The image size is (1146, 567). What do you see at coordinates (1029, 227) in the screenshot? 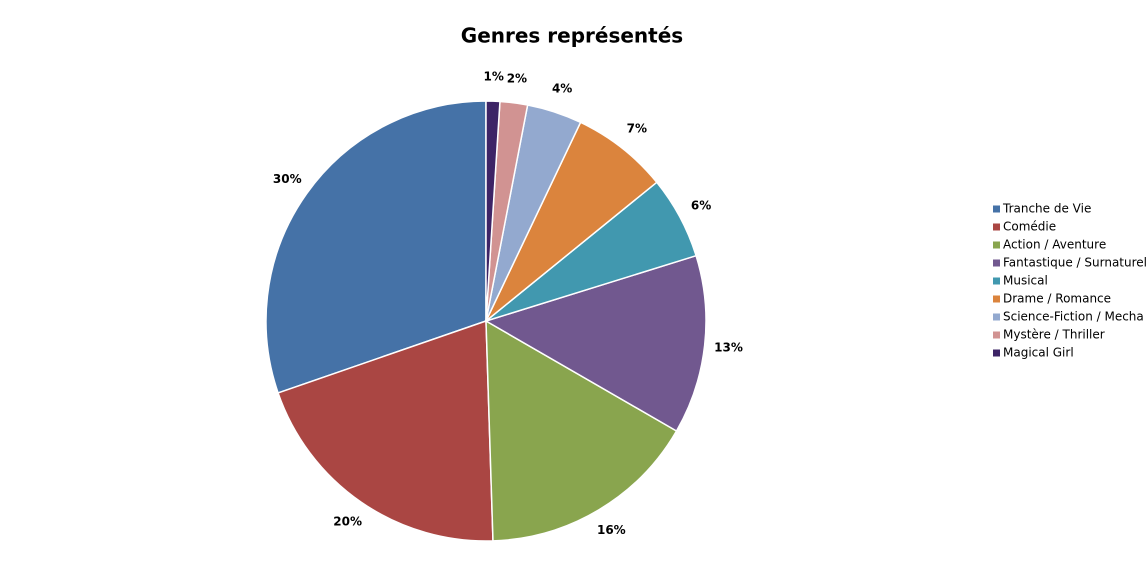
I see `legend-label: Comédie` at bounding box center [1029, 227].